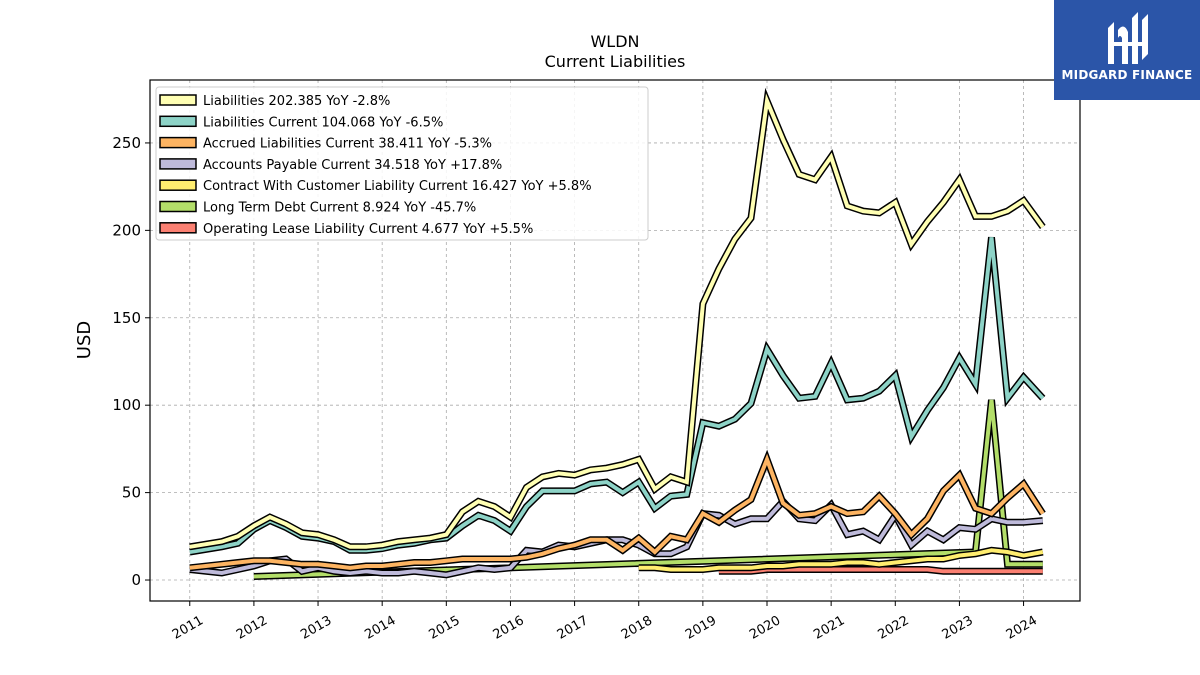  Describe the element at coordinates (701, 628) in the screenshot. I see `x-tick-label: 2019` at that location.